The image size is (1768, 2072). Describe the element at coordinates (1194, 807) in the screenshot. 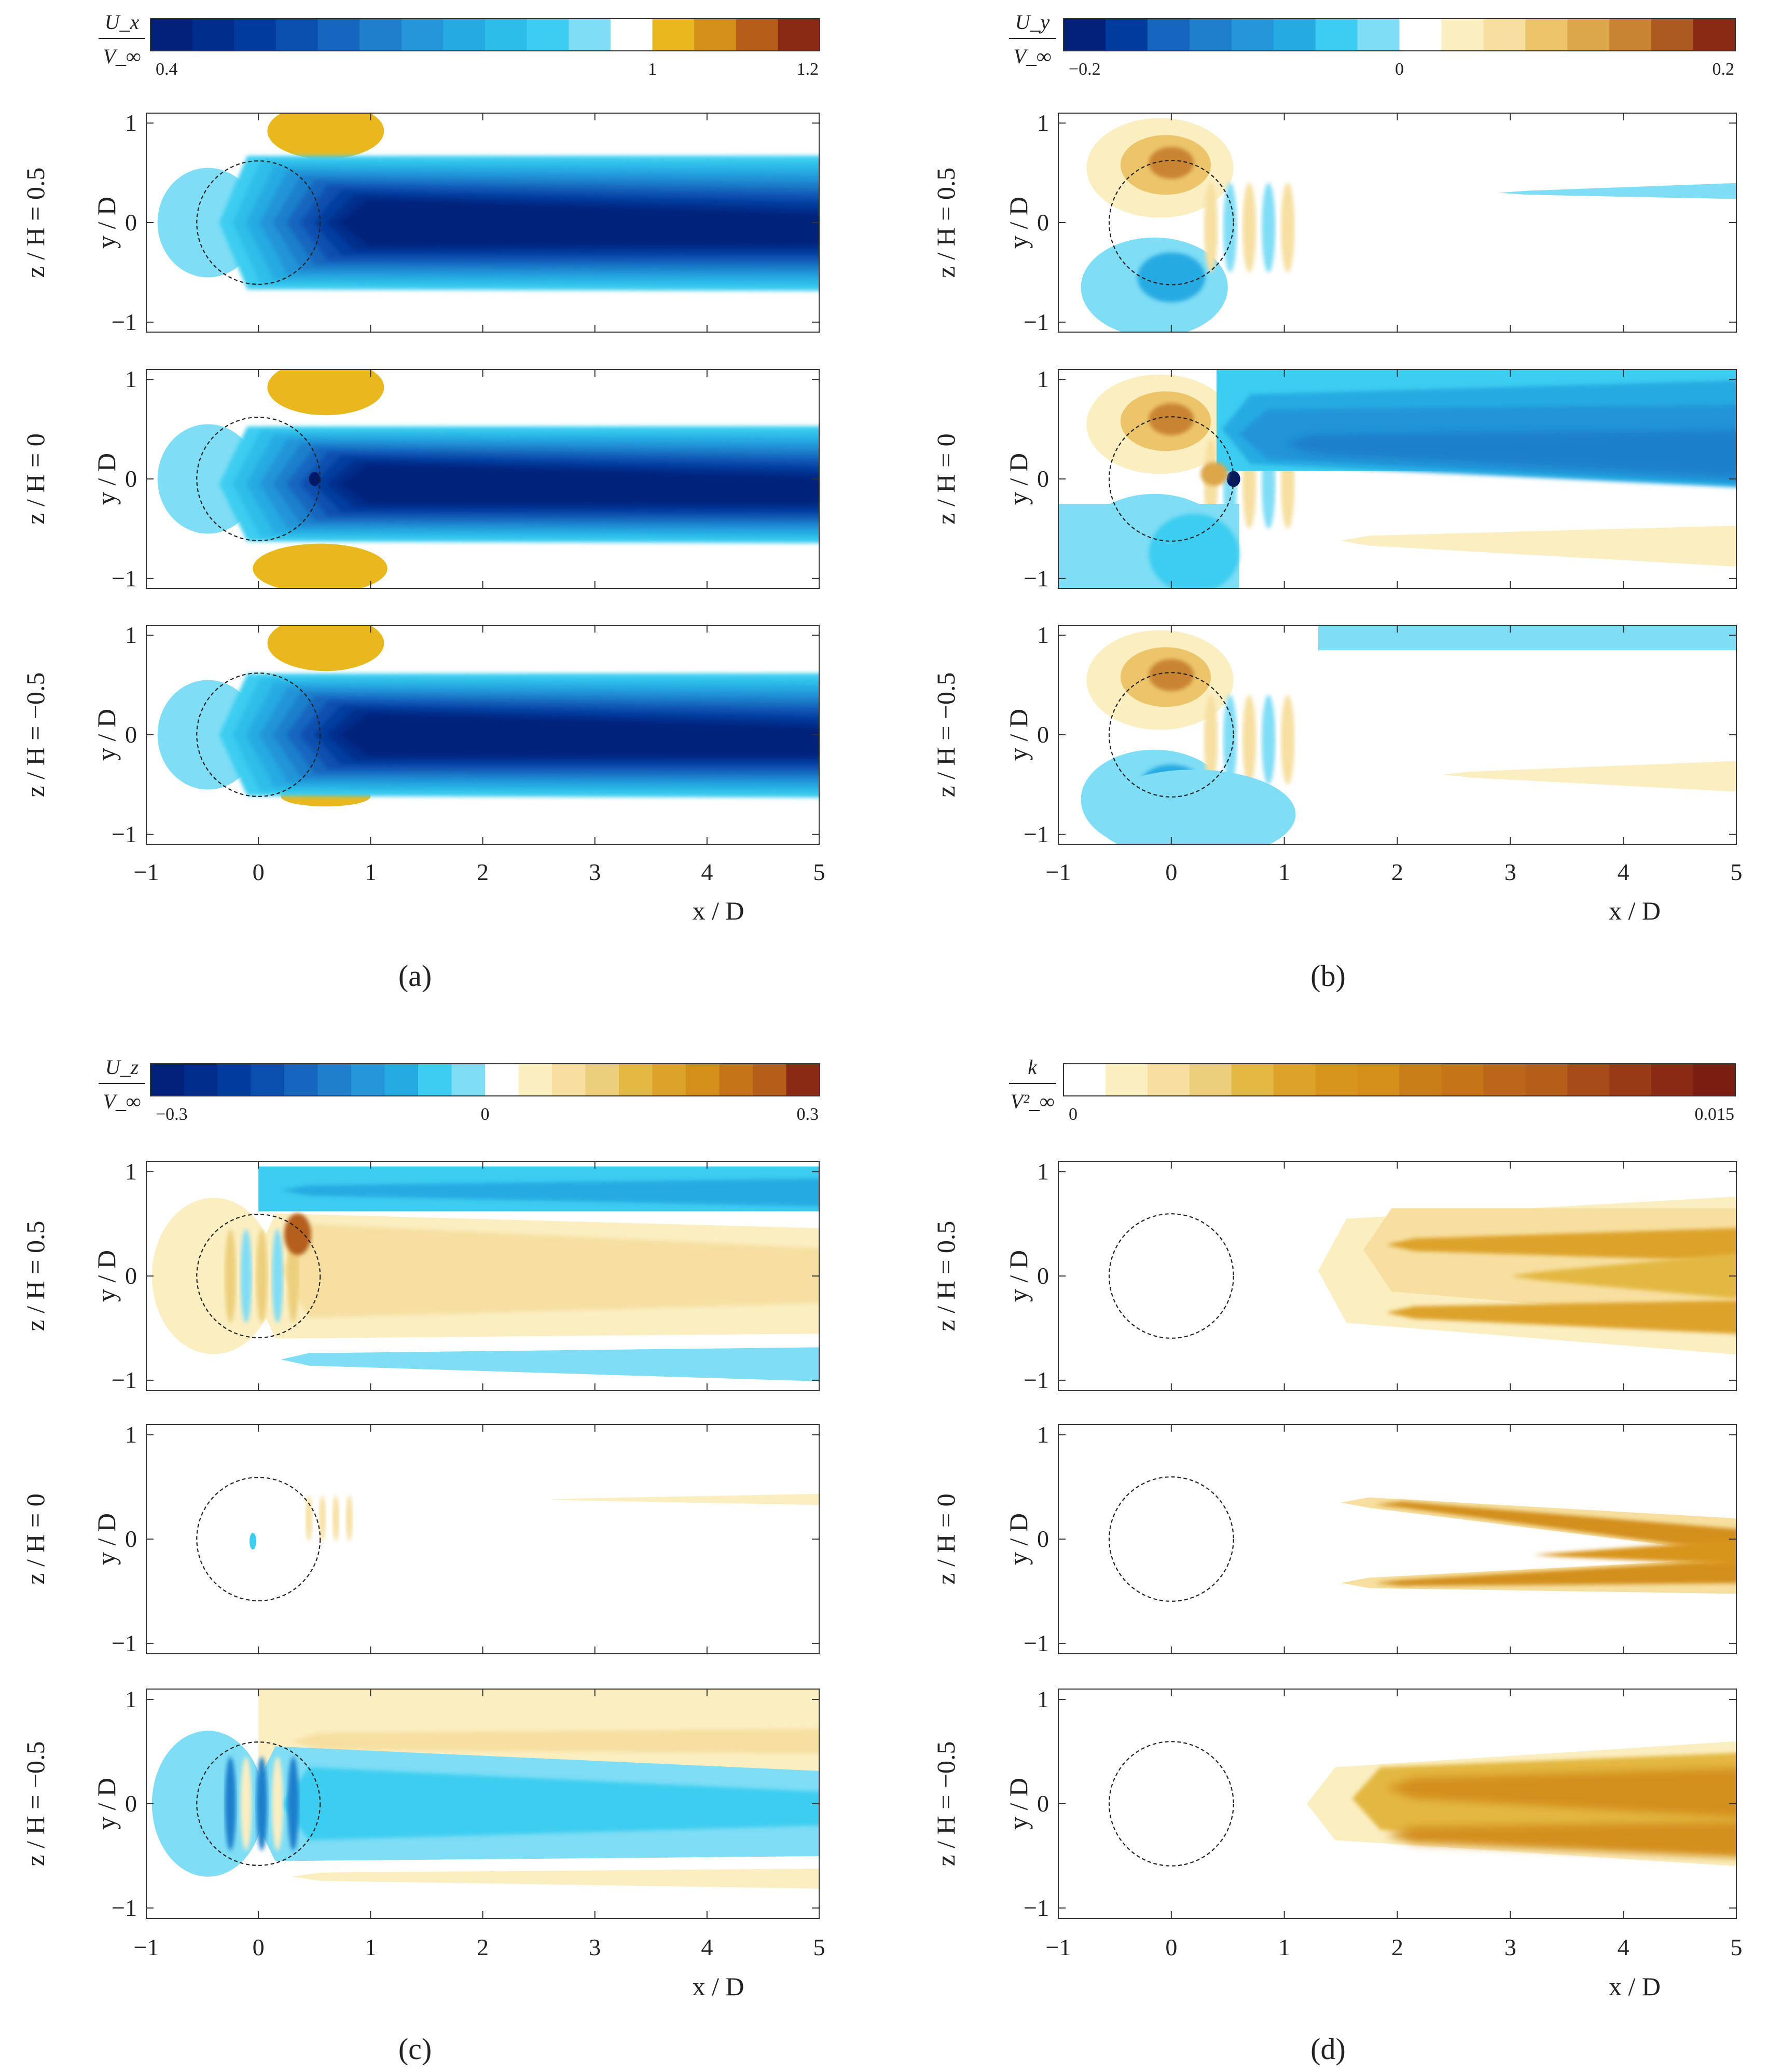

I see `negative-lobe` at that location.